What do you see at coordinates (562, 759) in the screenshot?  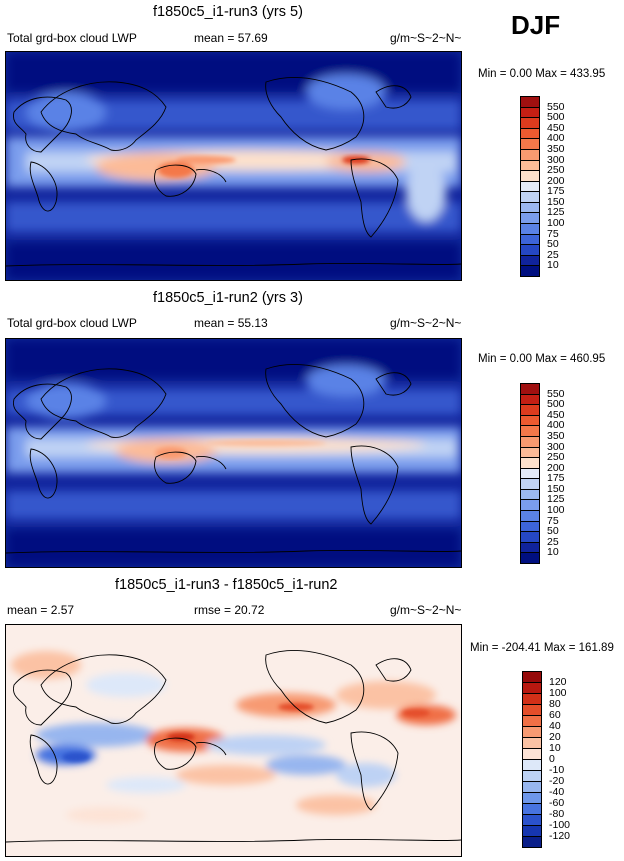 I see `panel3-colorbar: 120 100 80 60 40 20 10 0 -10 -20 -40 -60 -80 -100 -120` at bounding box center [562, 759].